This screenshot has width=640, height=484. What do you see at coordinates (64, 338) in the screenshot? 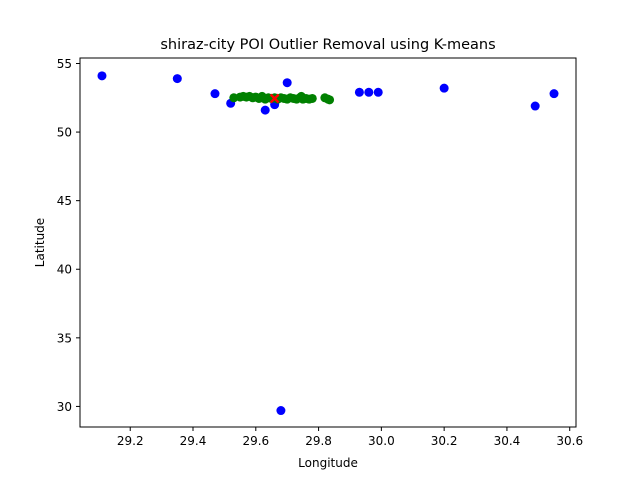
I see `y-tick-label: 35` at bounding box center [64, 338].